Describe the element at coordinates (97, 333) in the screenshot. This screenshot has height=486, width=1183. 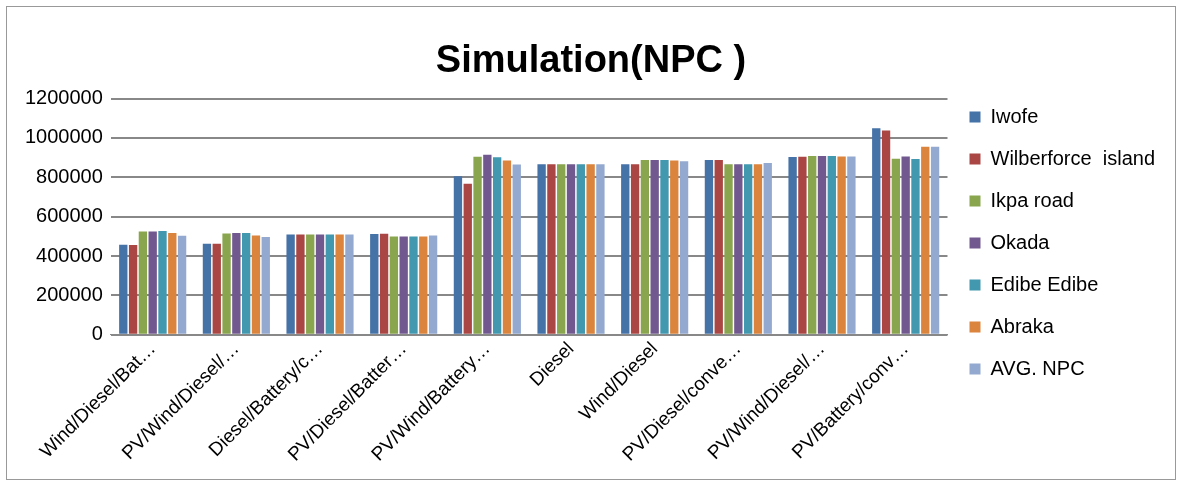
I see `y-tick-label: 0` at that location.